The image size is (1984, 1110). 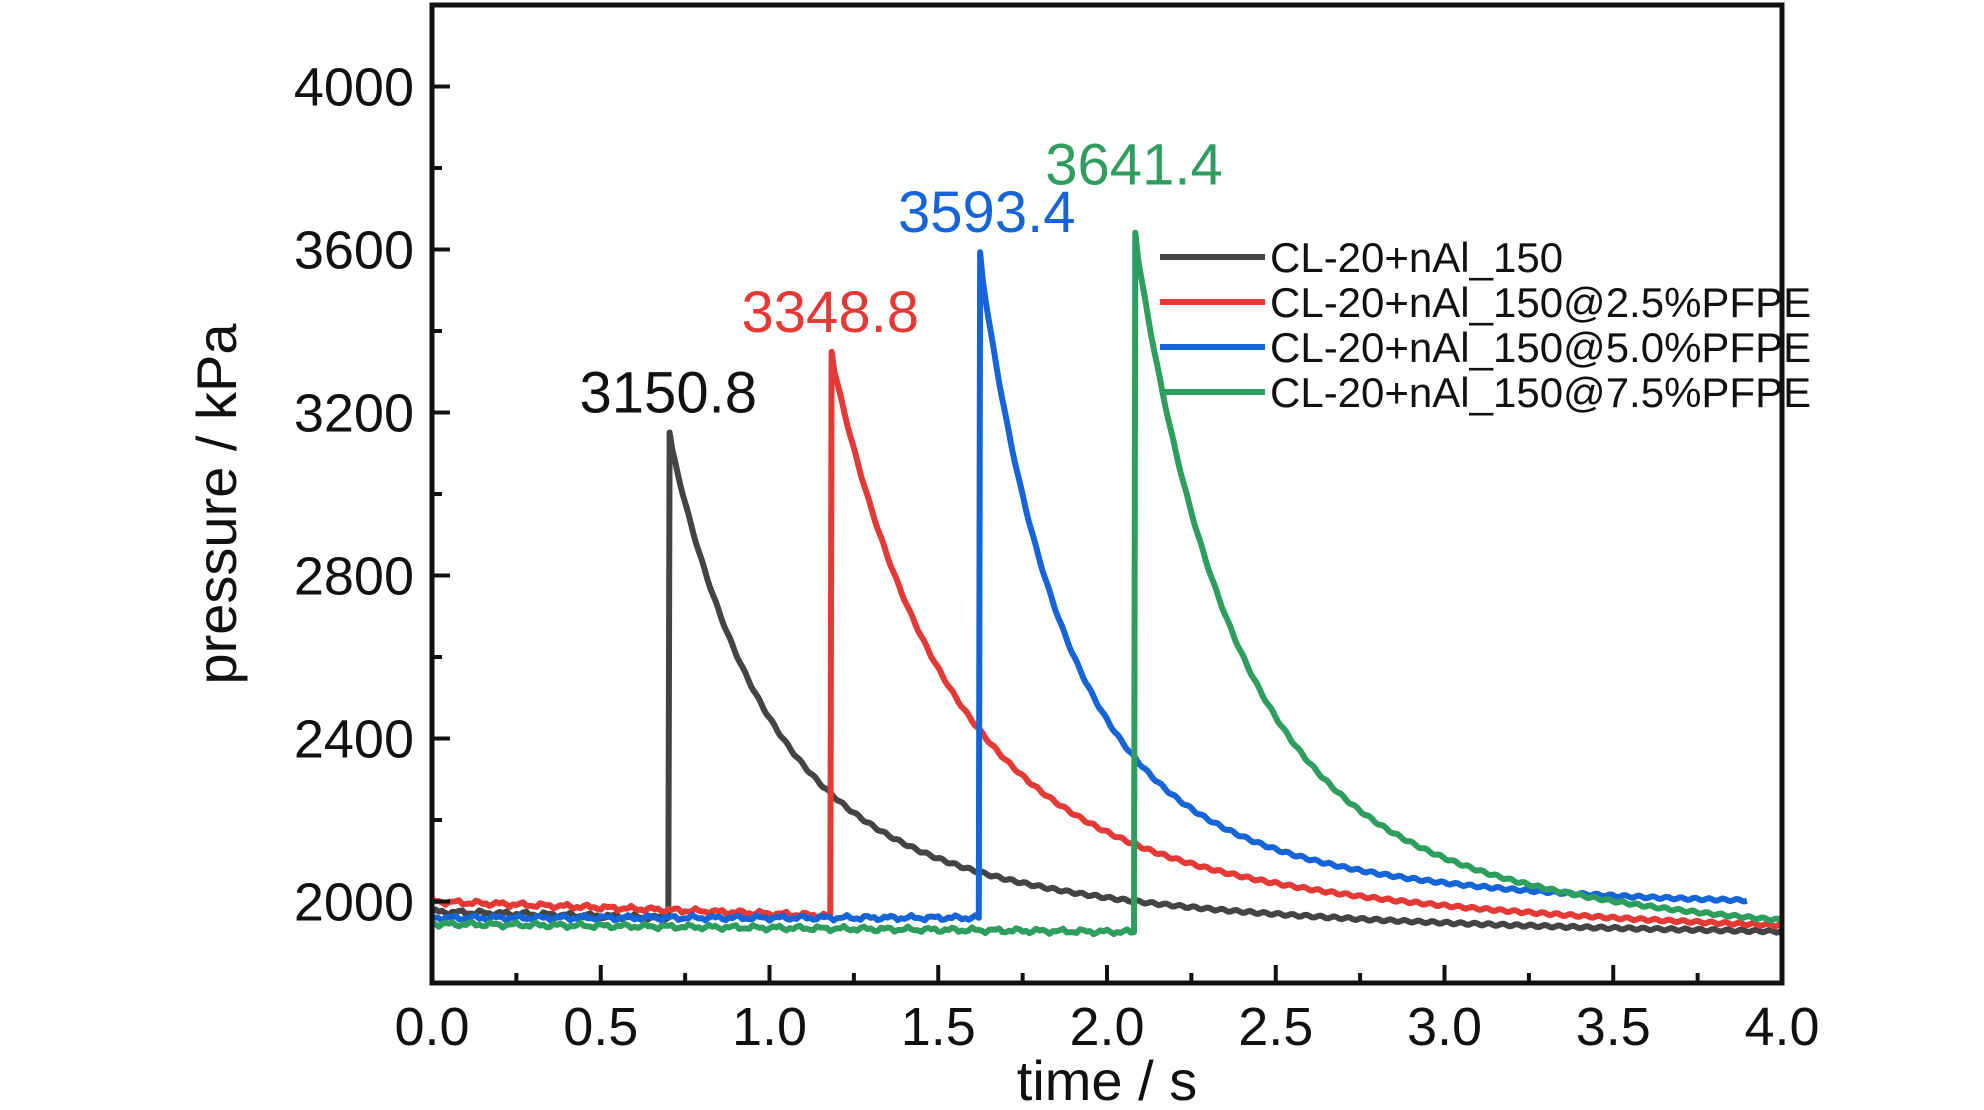 What do you see at coordinates (1540, 392) in the screenshot?
I see `legend-label: CL-20+nAl_150@7.5%PFPE` at bounding box center [1540, 392].